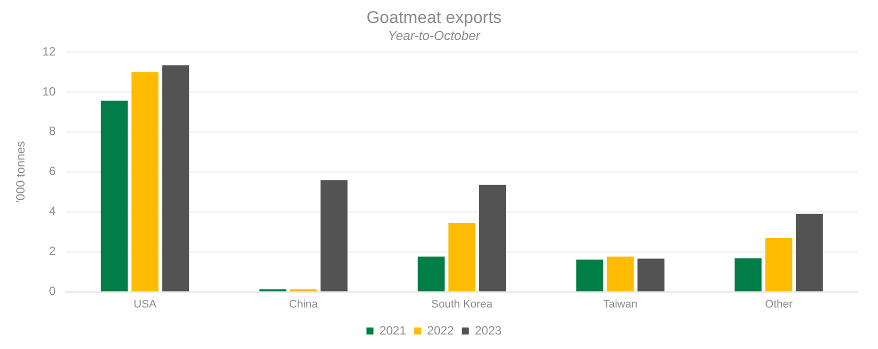 The image size is (878, 349). Describe the element at coordinates (49, 51) in the screenshot. I see `y-tick-label: 12` at that location.